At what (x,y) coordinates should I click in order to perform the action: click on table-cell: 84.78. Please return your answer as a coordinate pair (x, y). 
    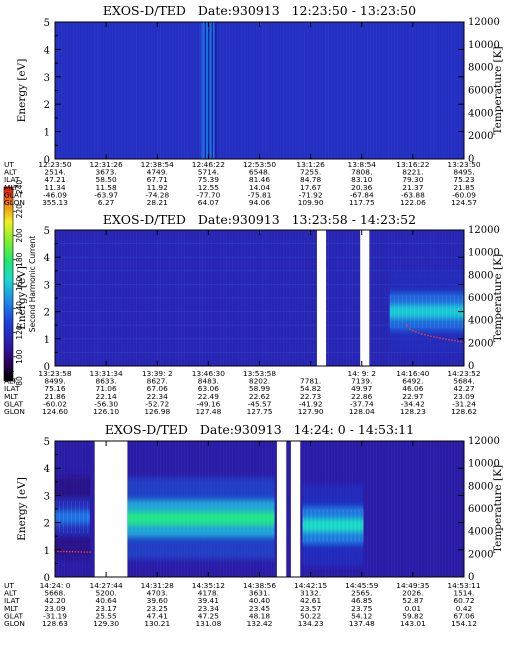
    Looking at the image, I should click on (310, 179).